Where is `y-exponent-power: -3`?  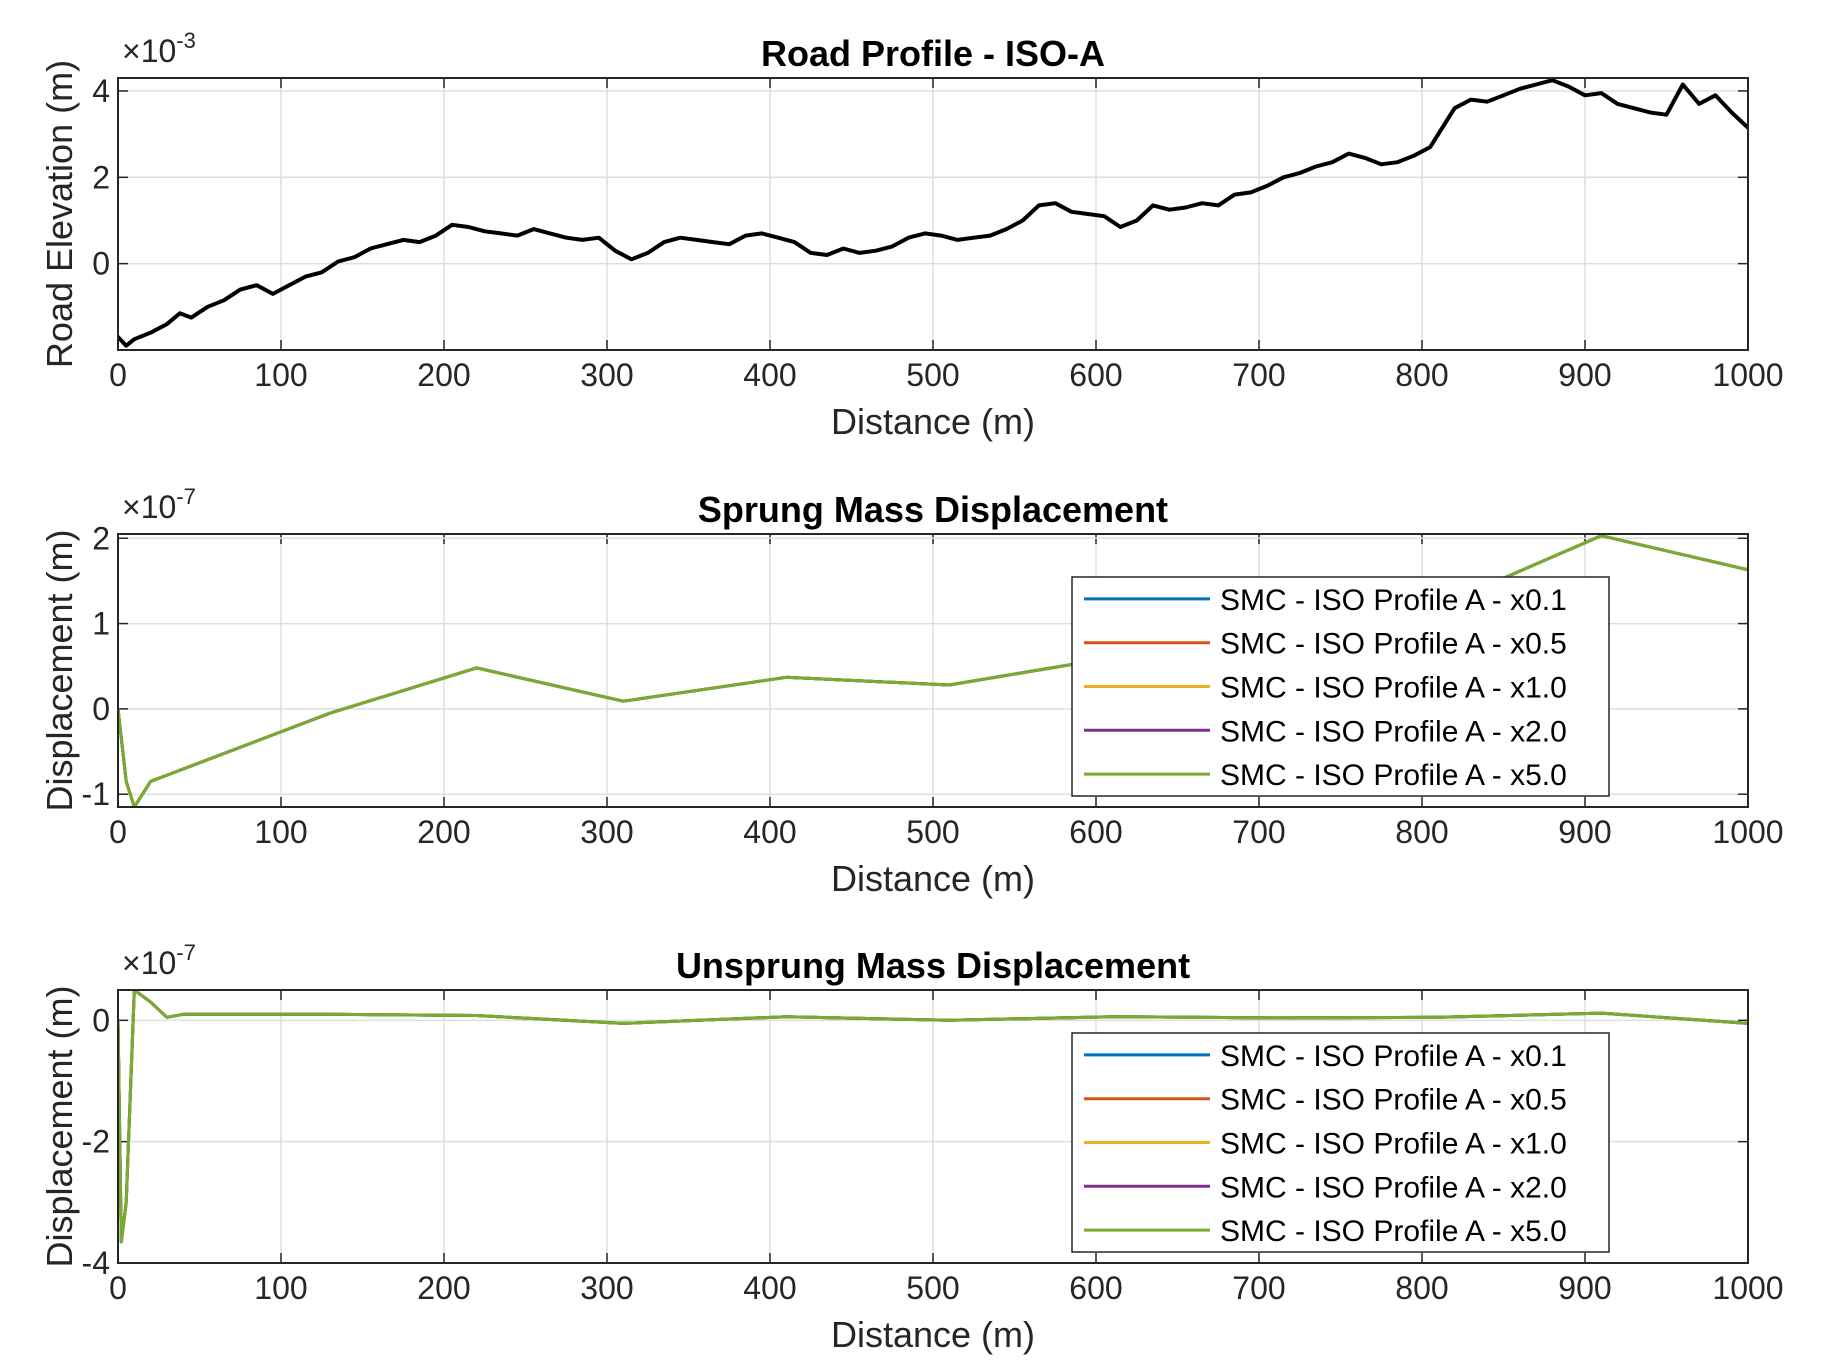 y-exponent-power: -3 is located at coordinates (186, 40).